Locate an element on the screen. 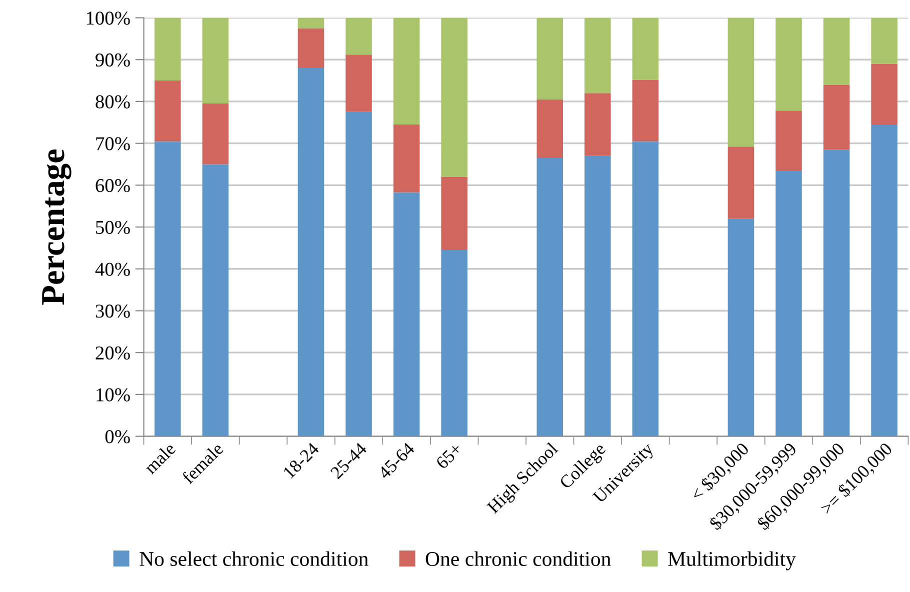 The image size is (910, 592). y-tick-label: 40% is located at coordinates (112, 269).